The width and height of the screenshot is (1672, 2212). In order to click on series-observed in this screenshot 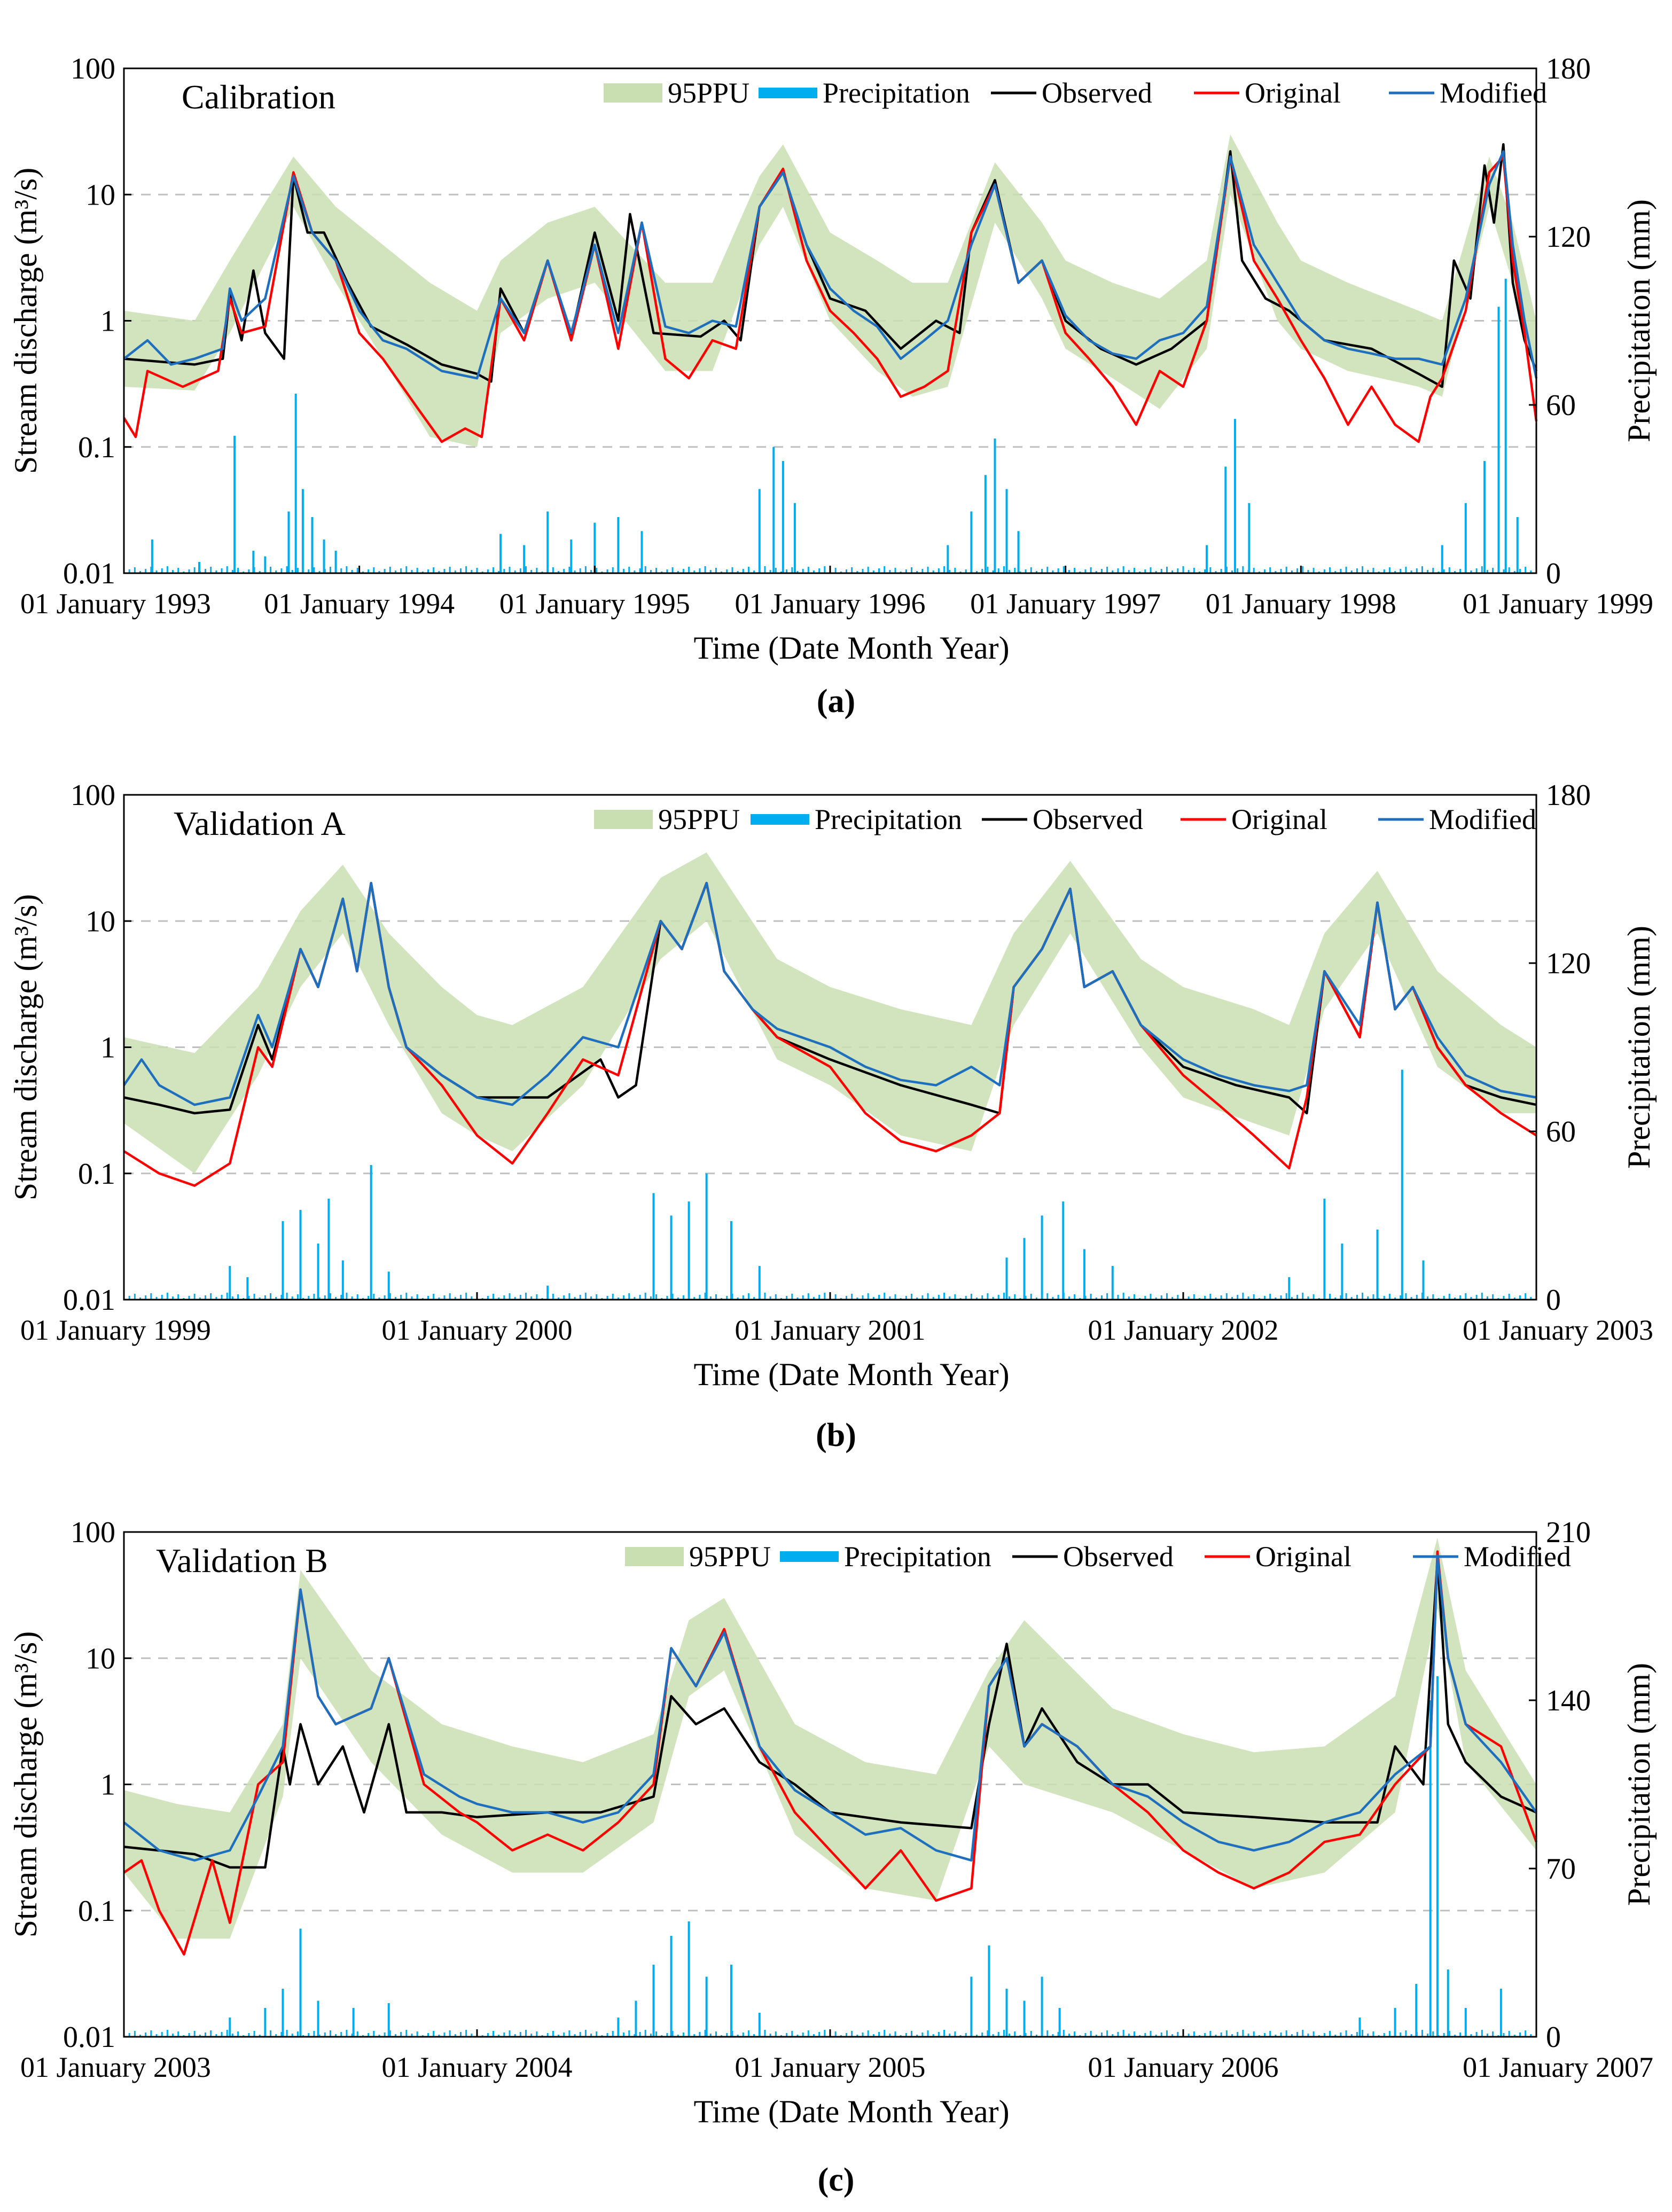, I will do `click(830, 1714)`.